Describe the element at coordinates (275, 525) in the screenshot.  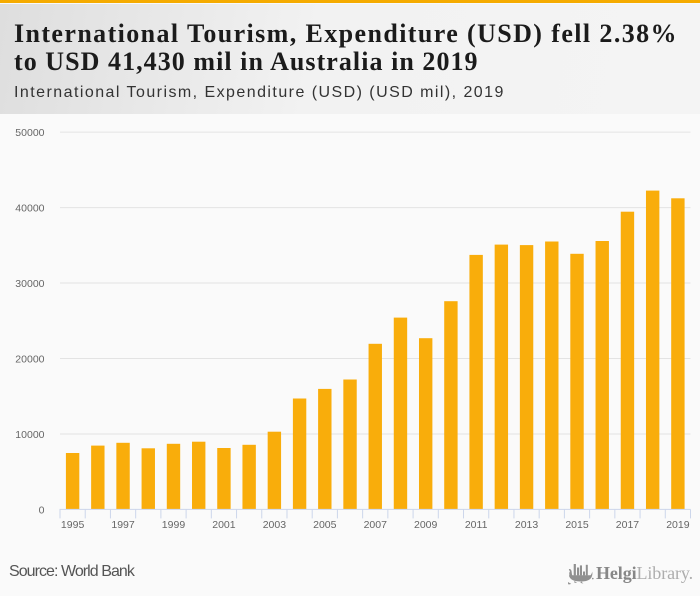
I see `svg-text: 2003` at that location.